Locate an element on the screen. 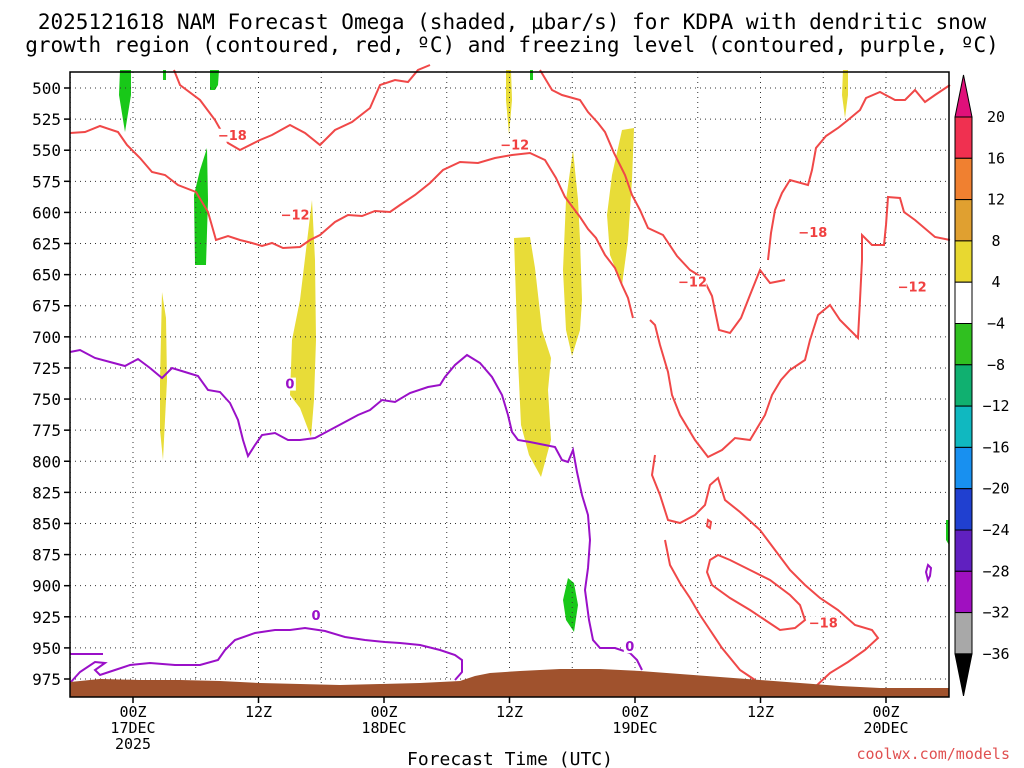 Image resolution: width=1024 pixels, height=768 pixels. y-tick-label: 725 is located at coordinates (46, 368).